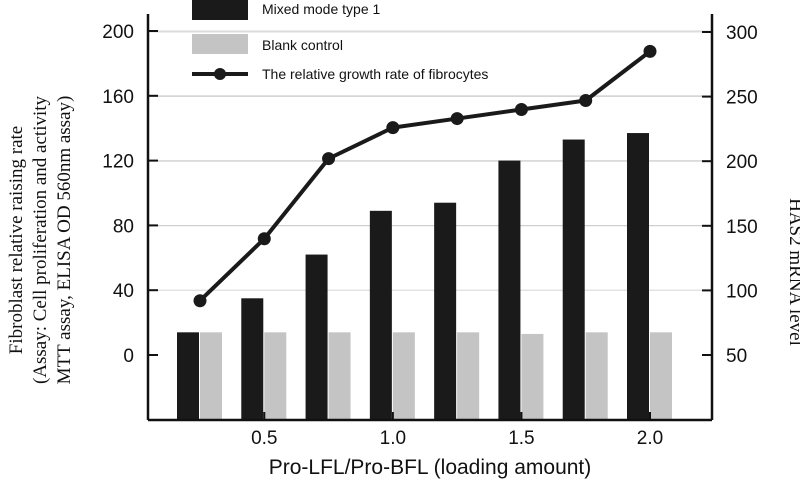  Describe the element at coordinates (123, 226) in the screenshot. I see `left-tick-label: 80` at that location.